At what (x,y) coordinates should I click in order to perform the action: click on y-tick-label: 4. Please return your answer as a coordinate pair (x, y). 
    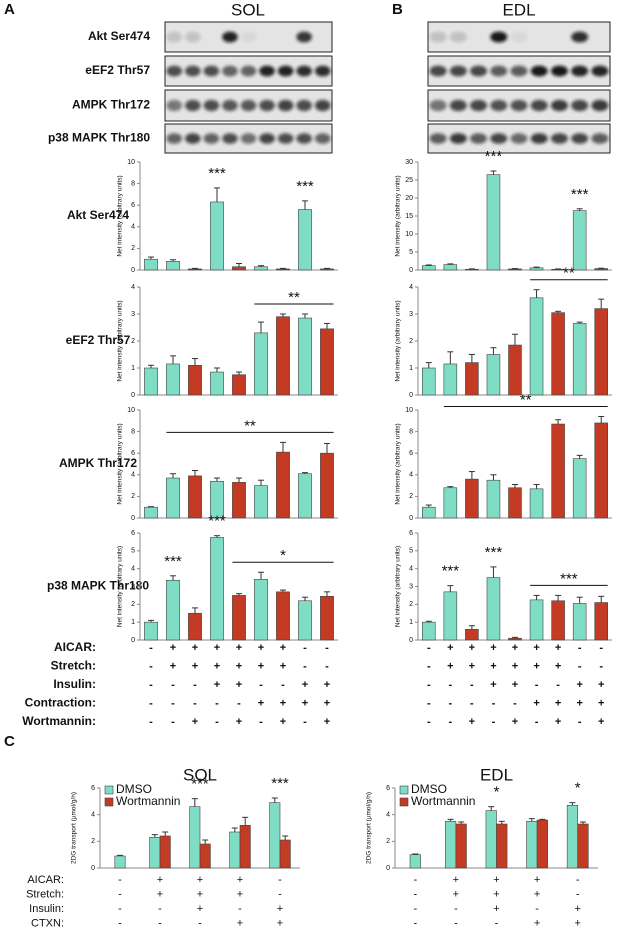
    Looking at the image, I should click on (411, 287).